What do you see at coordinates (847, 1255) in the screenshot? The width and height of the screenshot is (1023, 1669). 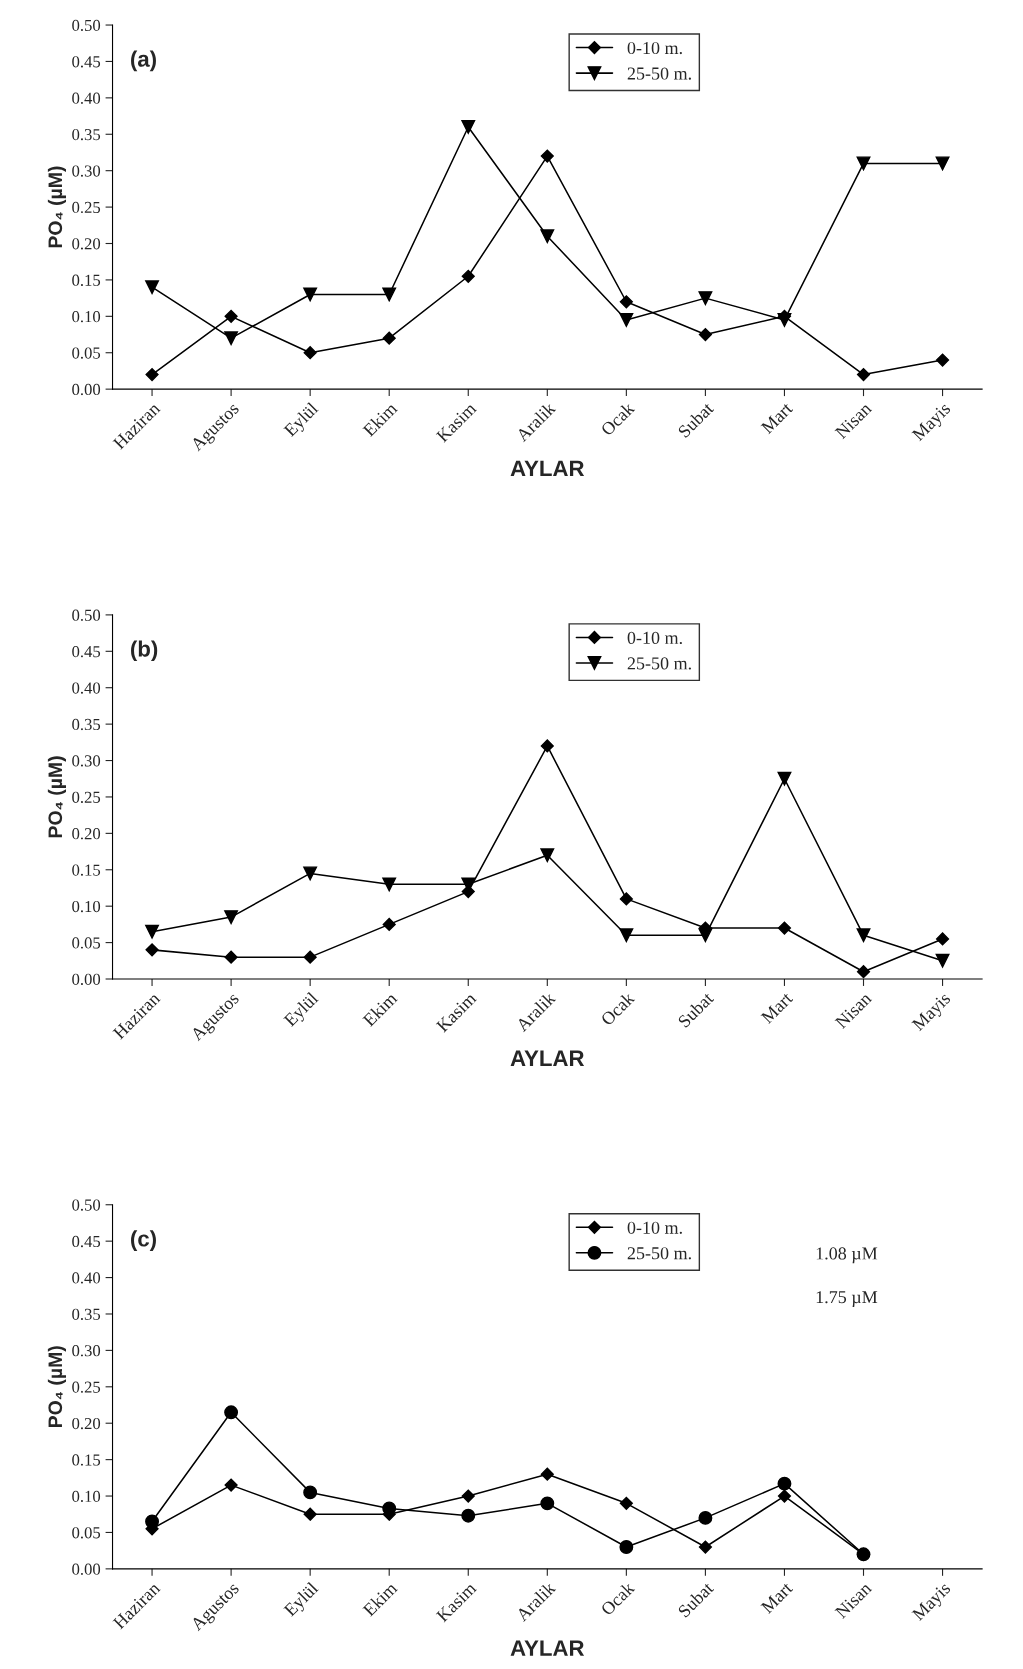 I see `annotation: 1.08 µM` at bounding box center [847, 1255].